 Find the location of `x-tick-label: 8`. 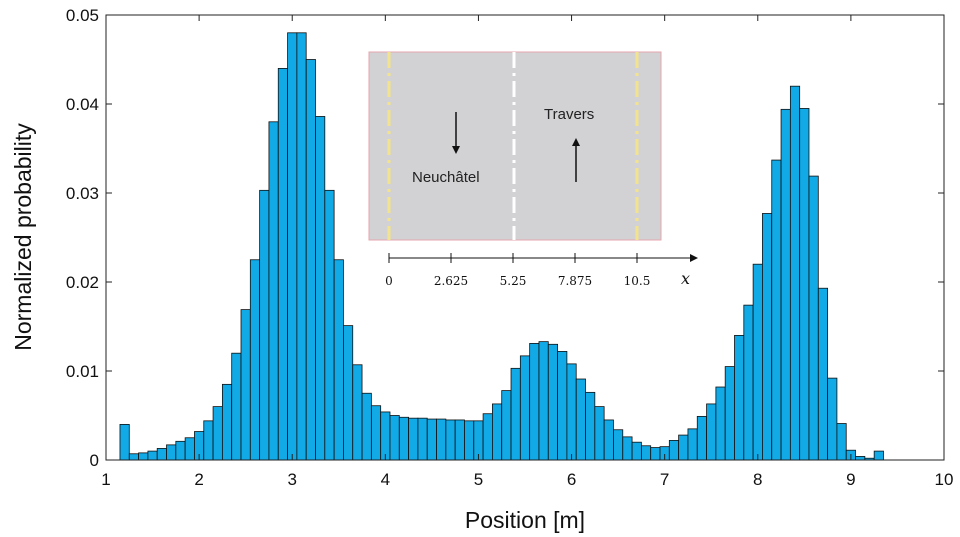

x-tick-label: 8 is located at coordinates (757, 479).